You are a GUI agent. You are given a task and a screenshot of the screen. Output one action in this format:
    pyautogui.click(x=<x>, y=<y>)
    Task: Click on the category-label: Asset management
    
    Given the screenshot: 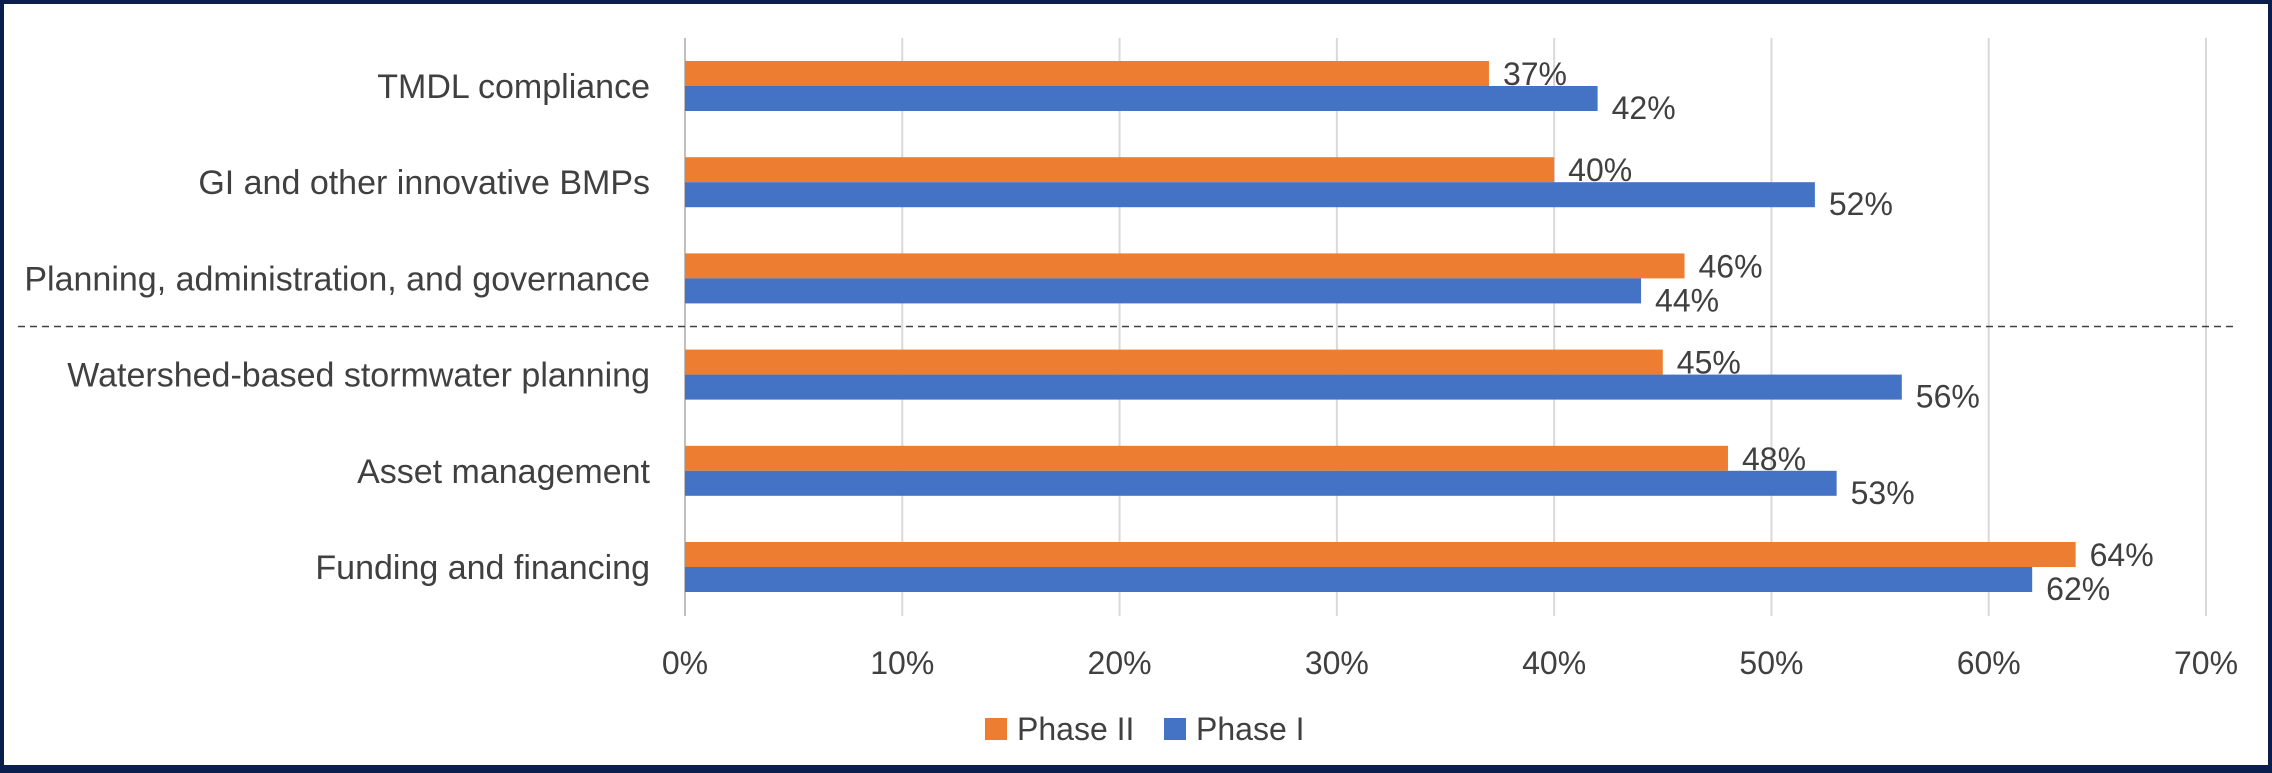 What is the action you would take?
    pyautogui.click(x=503, y=472)
    